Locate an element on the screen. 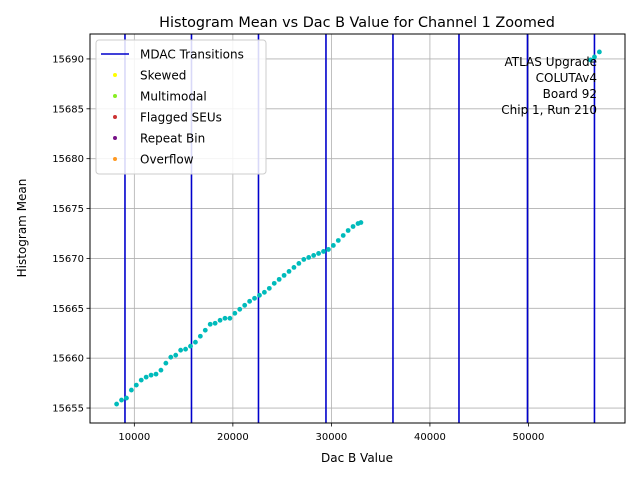 The width and height of the screenshot is (640, 480). y-tick-label: 15690 is located at coordinates (68, 59).